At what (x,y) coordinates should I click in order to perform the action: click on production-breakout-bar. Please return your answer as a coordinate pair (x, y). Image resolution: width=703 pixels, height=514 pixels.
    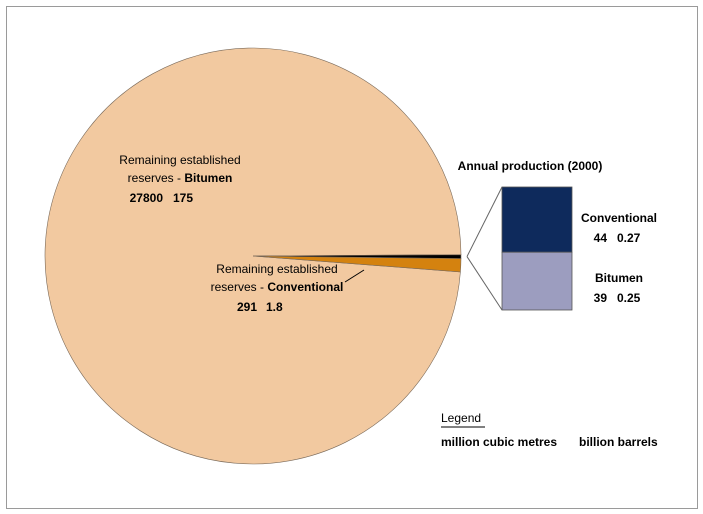
    Looking at the image, I should click on (537, 248).